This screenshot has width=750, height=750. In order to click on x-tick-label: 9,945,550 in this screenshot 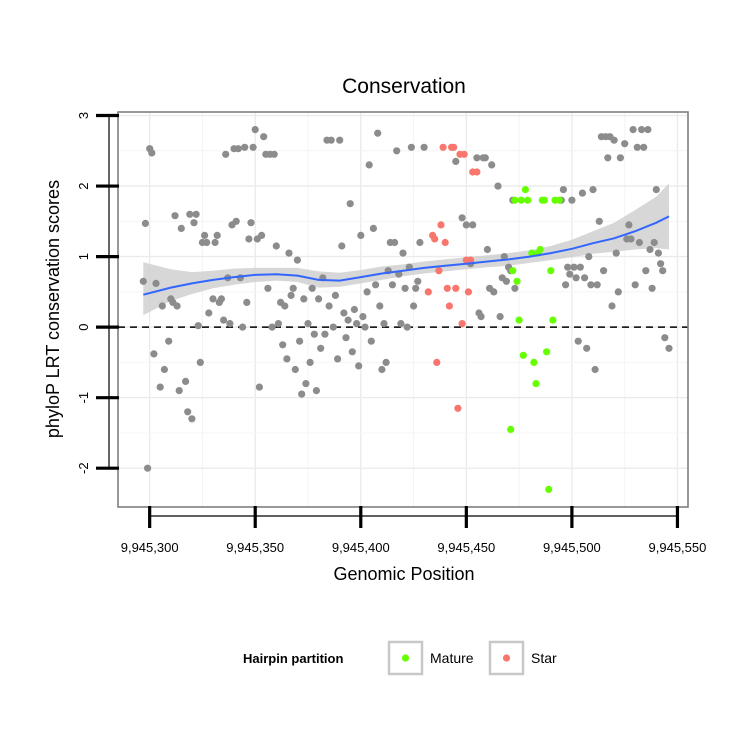, I will do `click(678, 547)`.